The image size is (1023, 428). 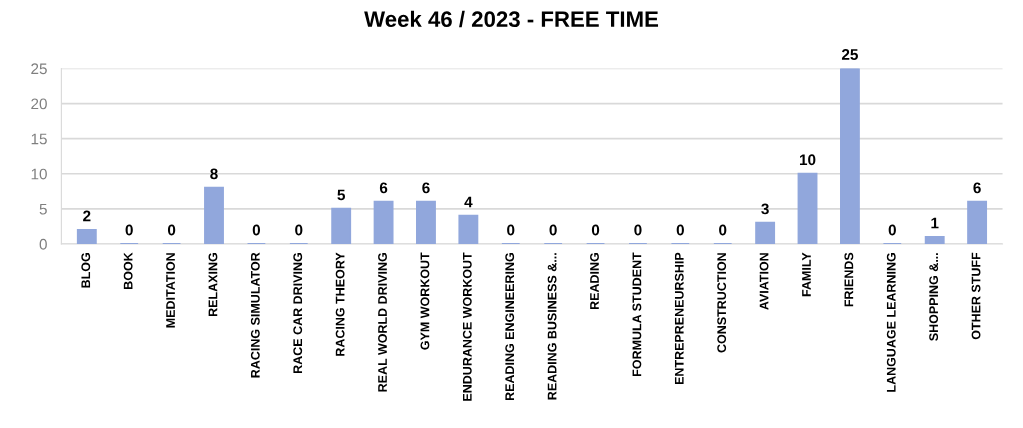 What do you see at coordinates (214, 174) in the screenshot?
I see `data-label: 8` at bounding box center [214, 174].